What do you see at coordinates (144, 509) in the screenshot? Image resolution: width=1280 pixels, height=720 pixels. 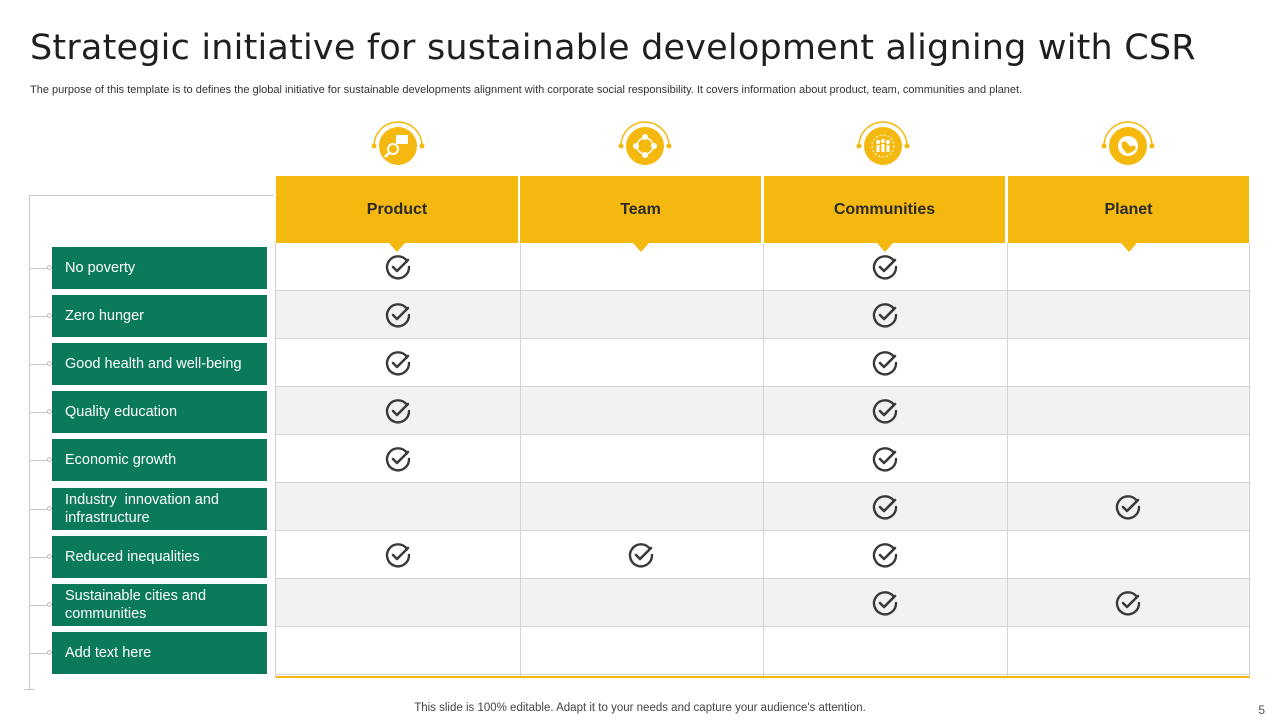 I see `row-label-text: Industry innovation and infrastructure` at bounding box center [144, 509].